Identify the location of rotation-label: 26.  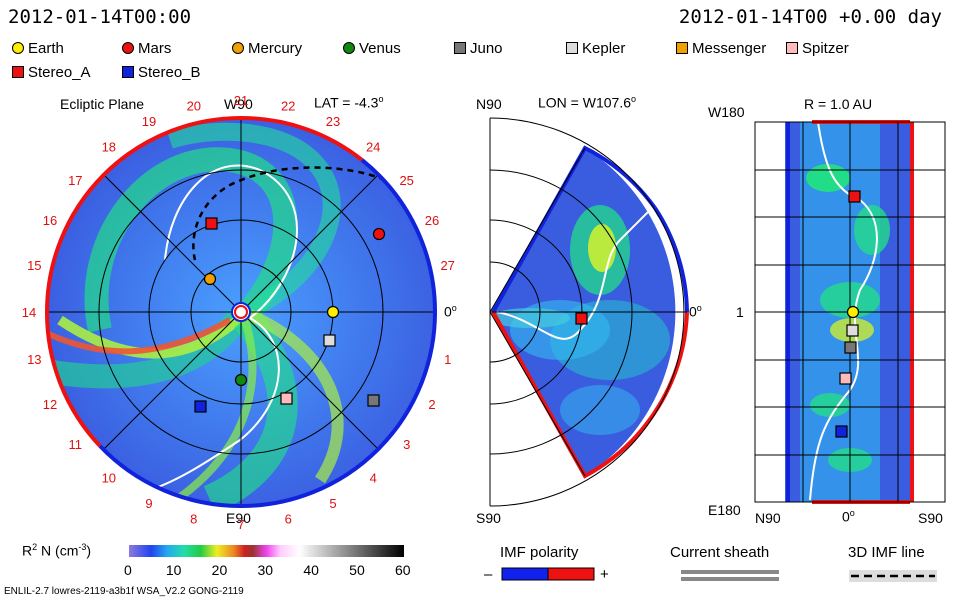
(432, 220).